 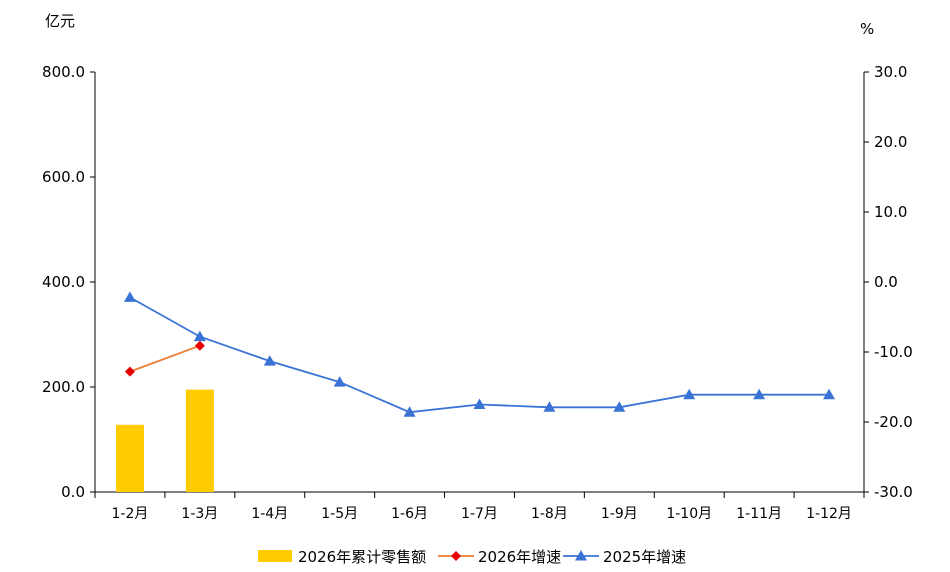 I want to click on legend-triangle-marker, so click(x=581, y=555).